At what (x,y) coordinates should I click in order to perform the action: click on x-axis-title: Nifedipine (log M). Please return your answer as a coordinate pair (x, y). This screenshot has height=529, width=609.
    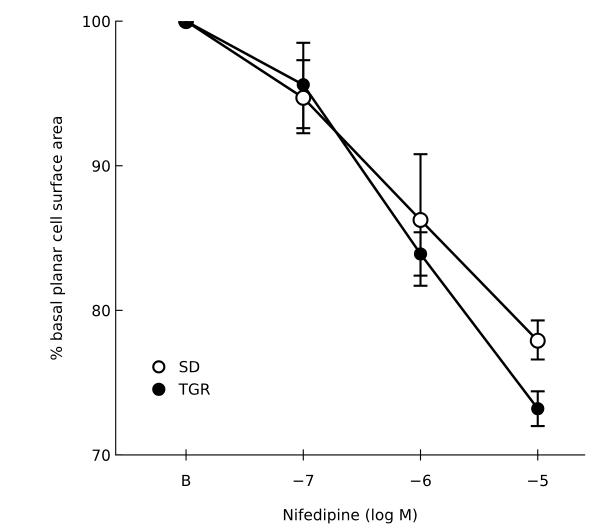
    Looking at the image, I should click on (350, 516).